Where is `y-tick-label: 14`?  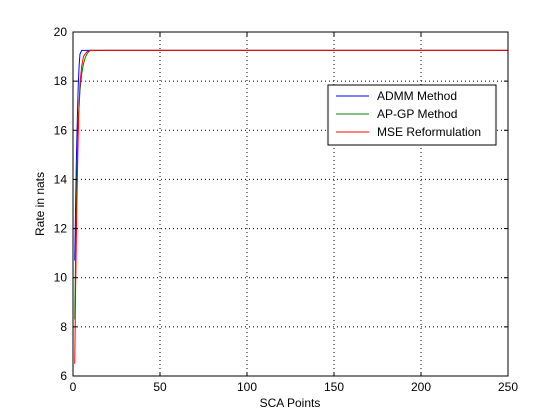 y-tick-label: 14 is located at coordinates (61, 179).